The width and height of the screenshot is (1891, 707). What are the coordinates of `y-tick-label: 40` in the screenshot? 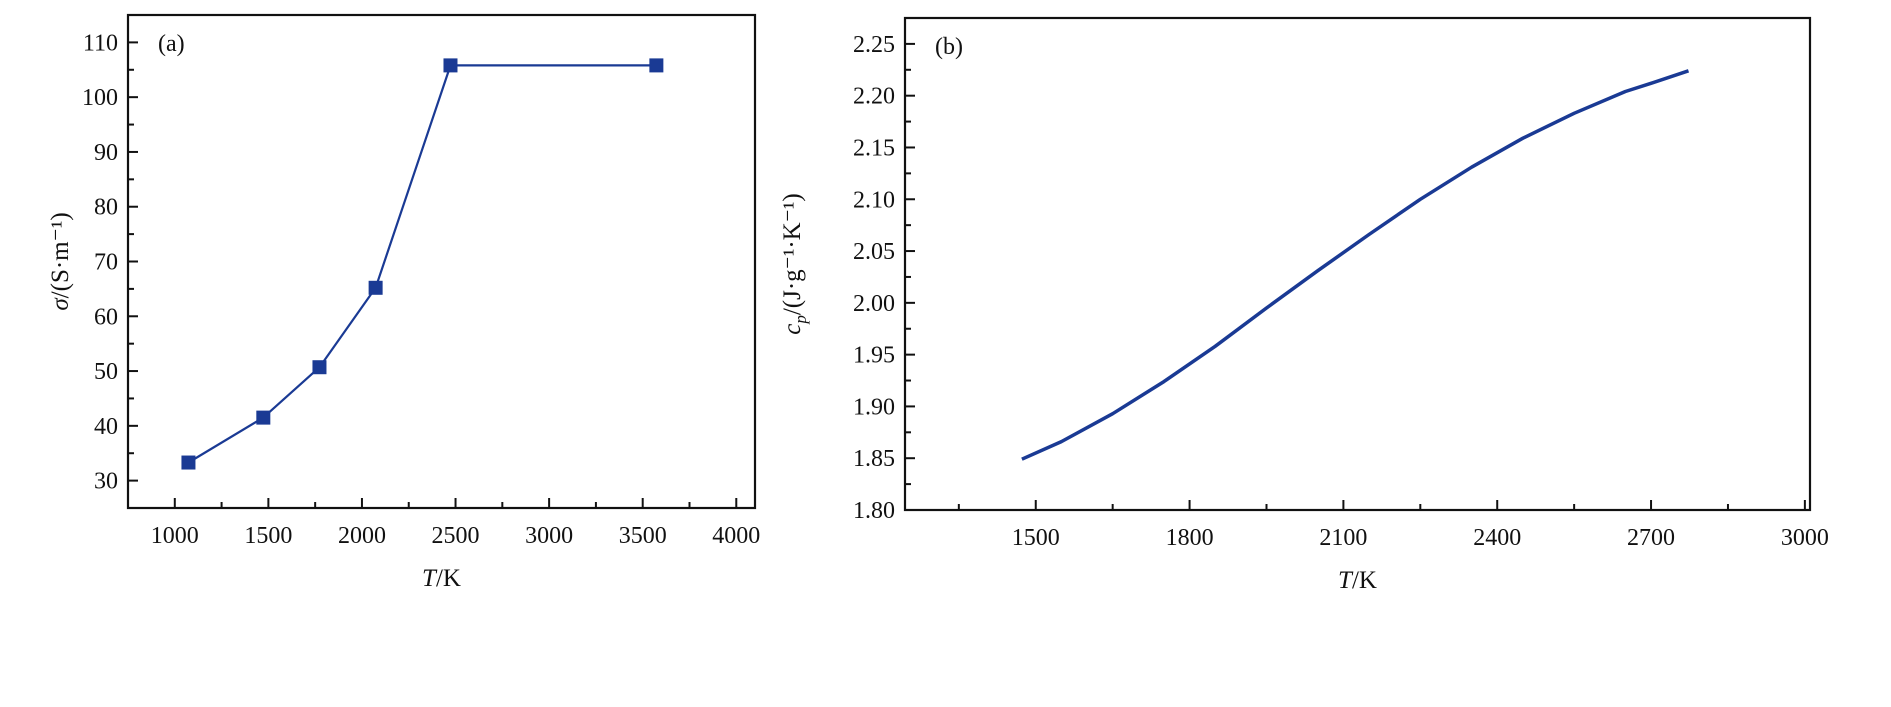 It's located at (106, 427).